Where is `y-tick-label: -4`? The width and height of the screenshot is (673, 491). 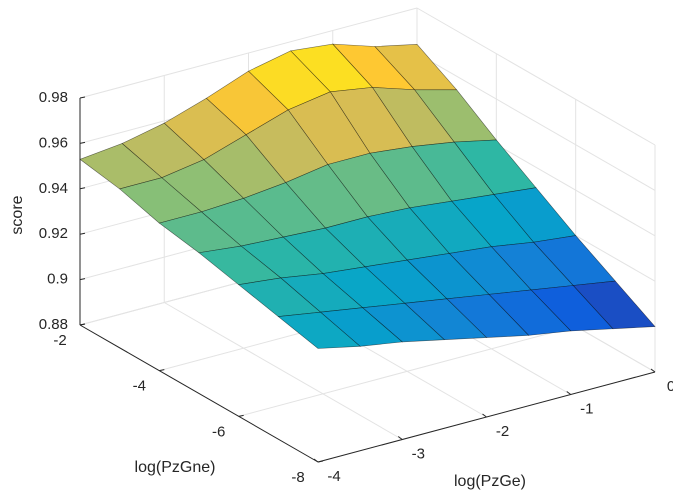
y-tick-label: -4 is located at coordinates (139, 386).